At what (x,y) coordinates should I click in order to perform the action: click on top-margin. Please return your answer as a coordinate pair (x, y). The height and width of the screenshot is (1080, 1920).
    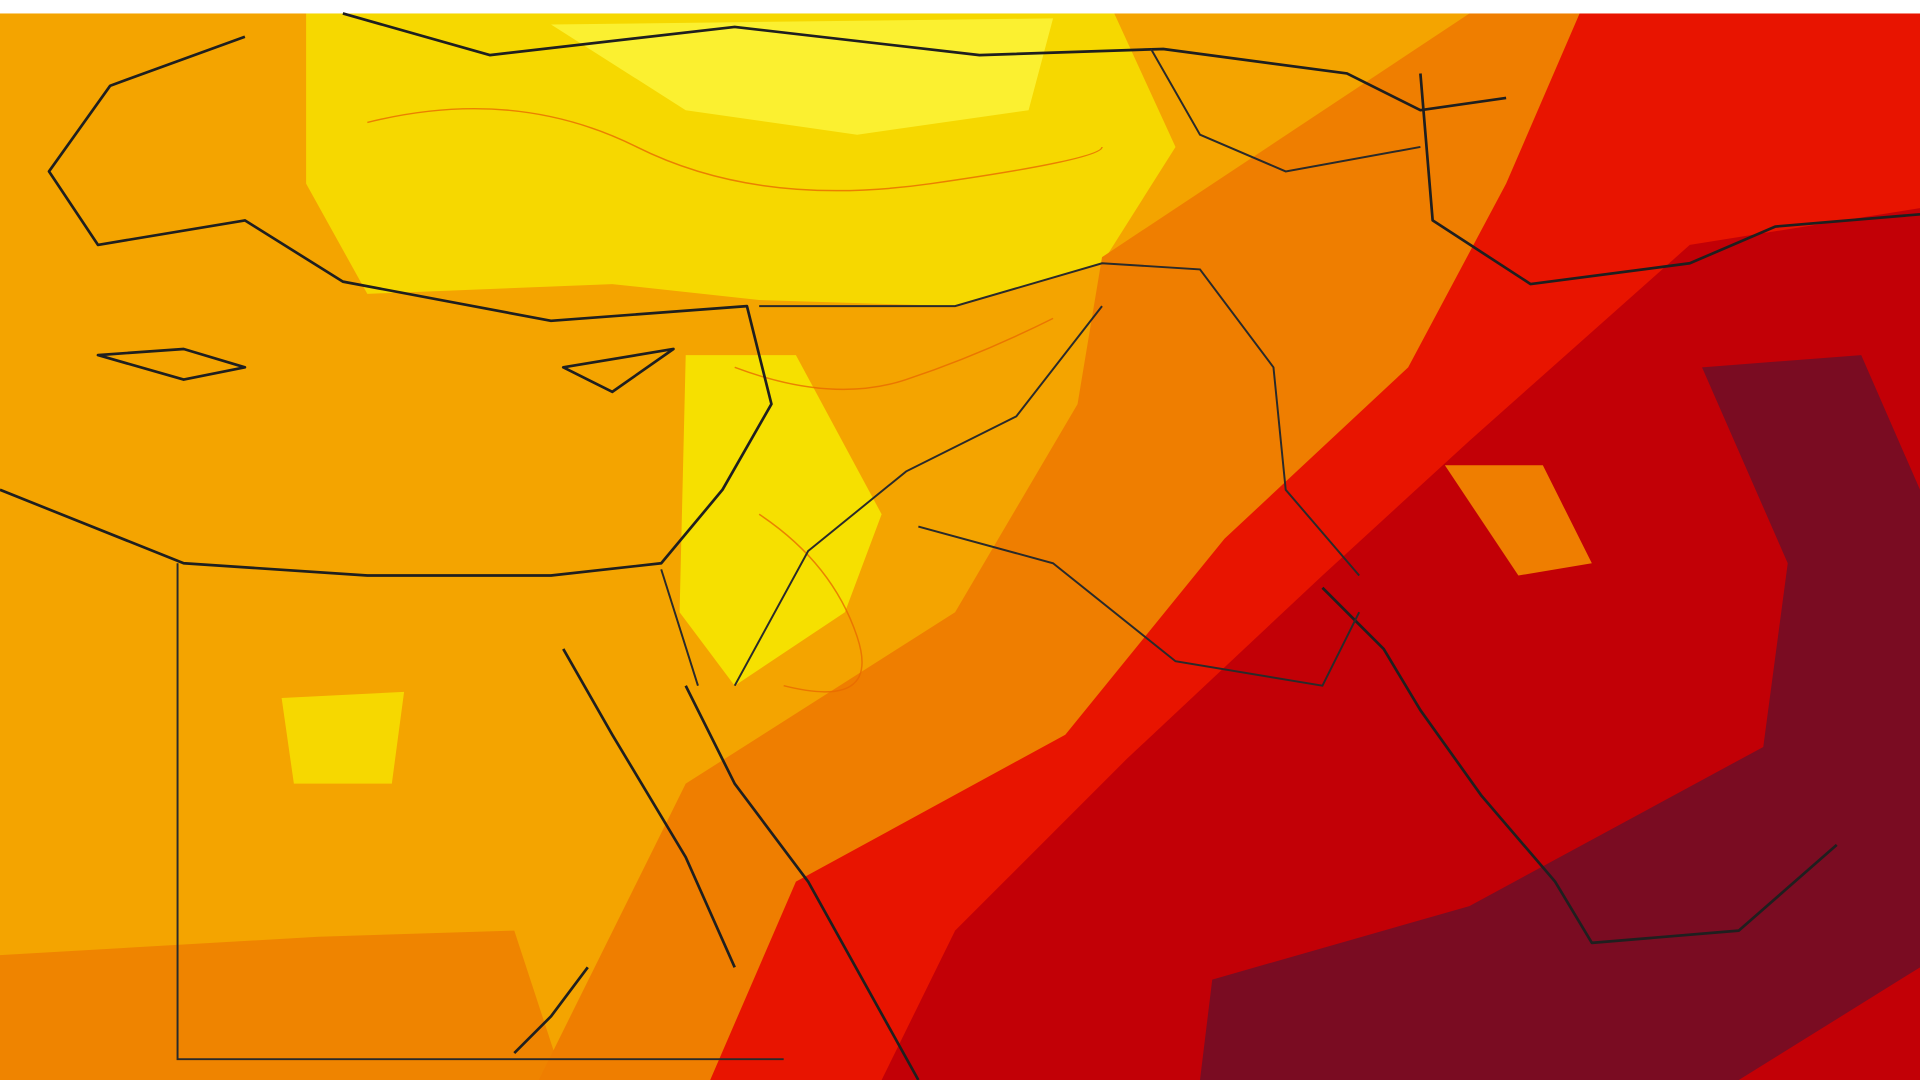
    Looking at the image, I should click on (960, 7).